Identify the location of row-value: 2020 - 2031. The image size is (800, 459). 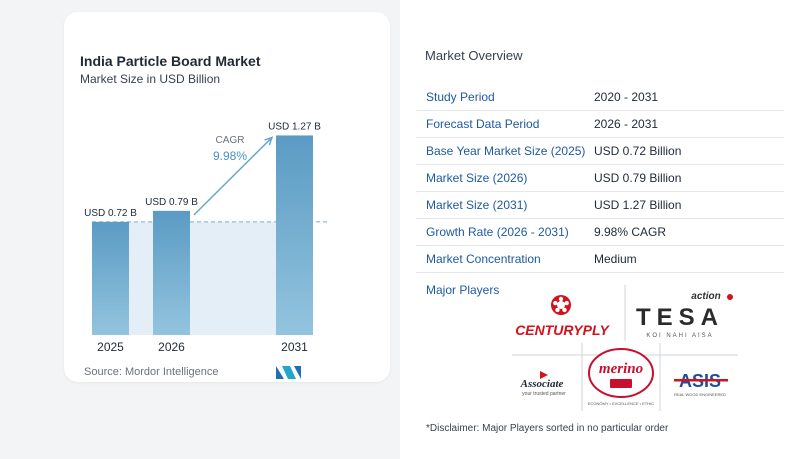
(626, 97).